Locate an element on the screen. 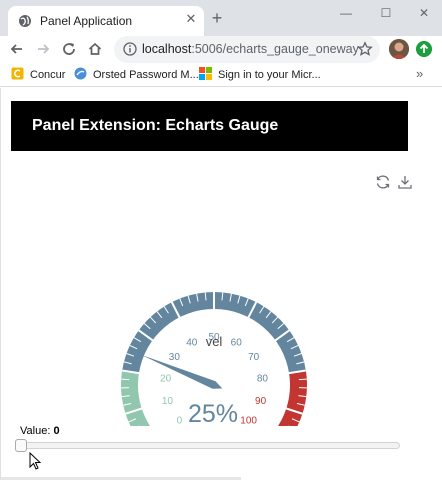  close-tab-icon: ✕ is located at coordinates (191, 18).